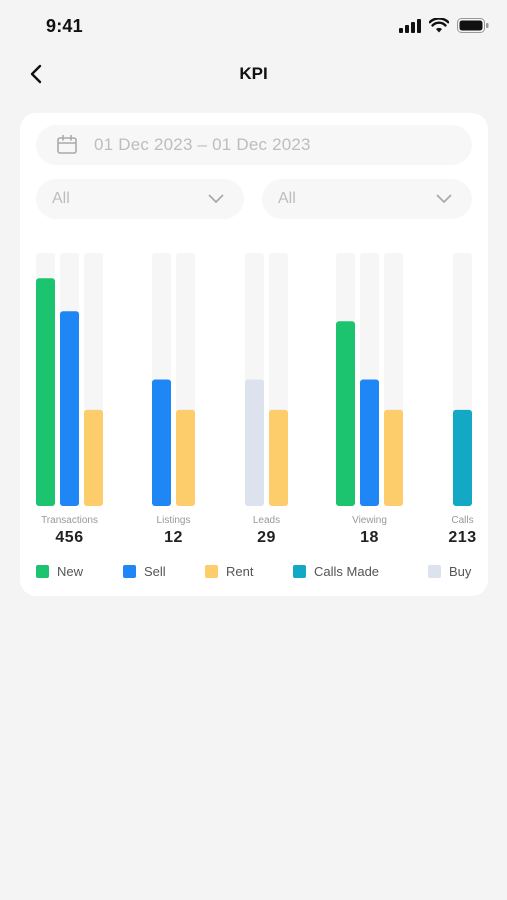 Image resolution: width=507 pixels, height=900 pixels. What do you see at coordinates (369, 520) in the screenshot?
I see `category-label: Viewing` at bounding box center [369, 520].